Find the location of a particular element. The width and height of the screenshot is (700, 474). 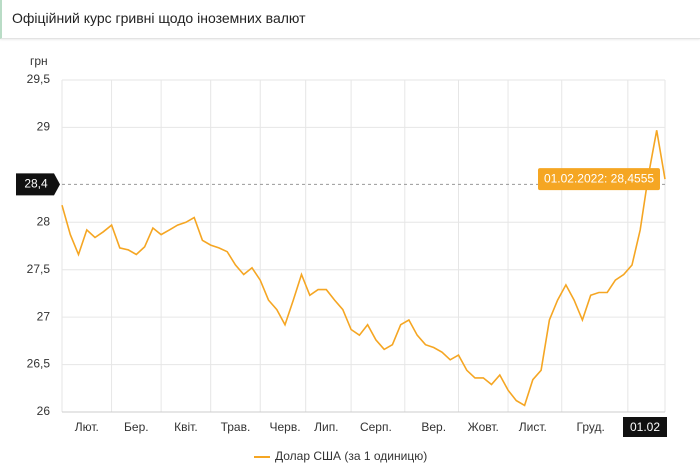

y-tick-label: 29 is located at coordinates (44, 127).